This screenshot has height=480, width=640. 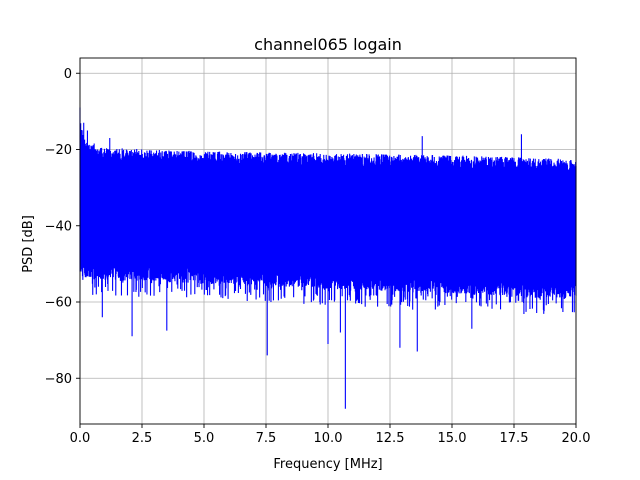 What do you see at coordinates (266, 438) in the screenshot?
I see `x-tick-label: 7.5` at bounding box center [266, 438].